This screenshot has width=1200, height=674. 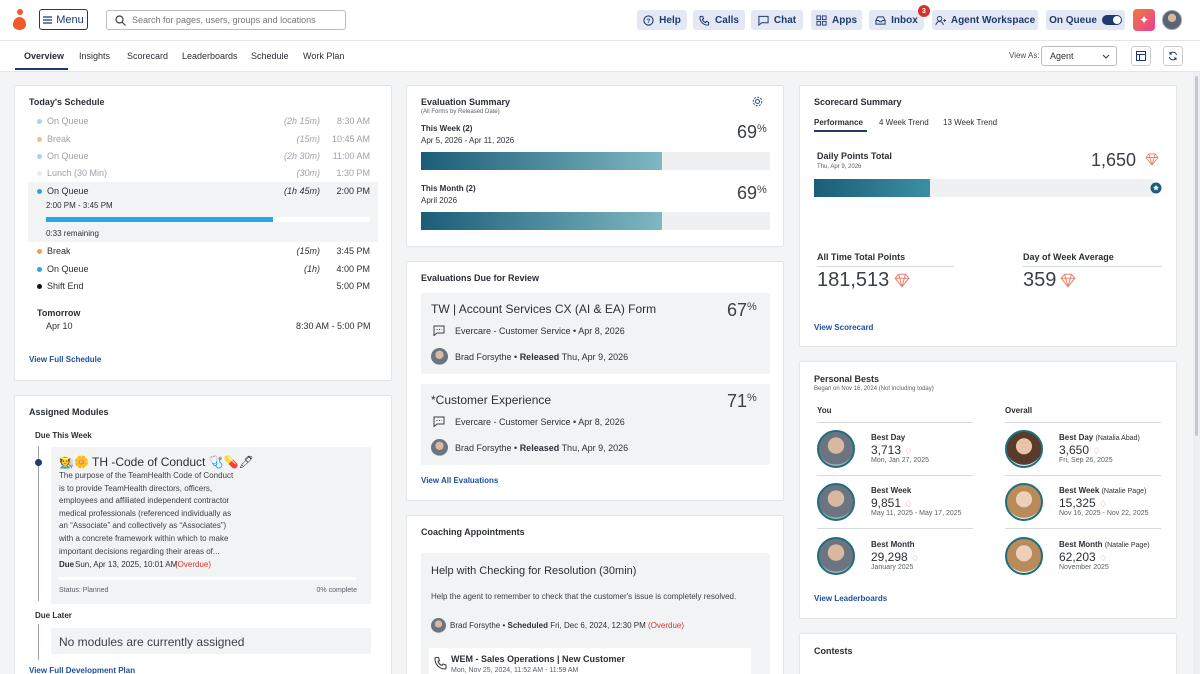 What do you see at coordinates (838, 122) in the screenshot?
I see `tab-performance: Performance` at bounding box center [838, 122].